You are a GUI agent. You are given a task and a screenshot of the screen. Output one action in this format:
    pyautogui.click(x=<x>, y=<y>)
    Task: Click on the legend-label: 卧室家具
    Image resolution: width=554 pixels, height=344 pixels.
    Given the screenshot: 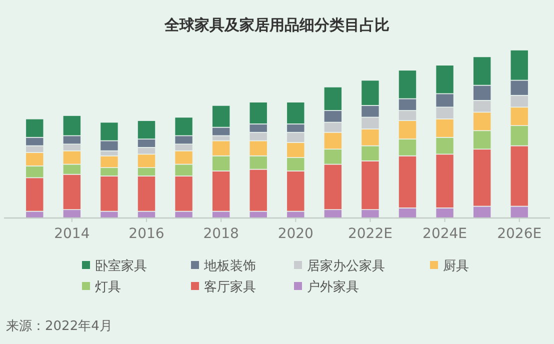 What is the action you would take?
    pyautogui.click(x=121, y=266)
    